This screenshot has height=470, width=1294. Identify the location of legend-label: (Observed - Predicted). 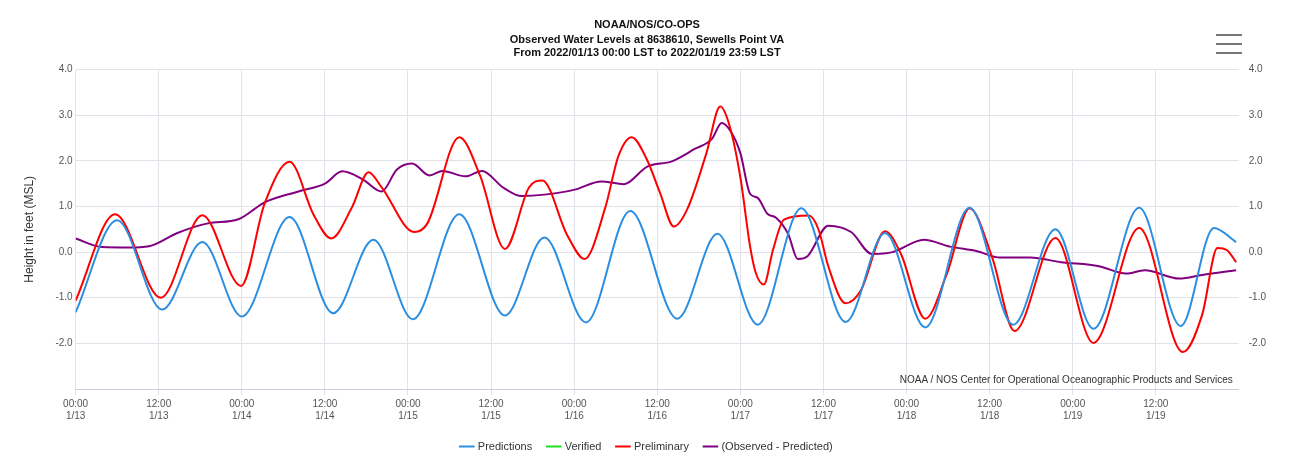
(777, 445).